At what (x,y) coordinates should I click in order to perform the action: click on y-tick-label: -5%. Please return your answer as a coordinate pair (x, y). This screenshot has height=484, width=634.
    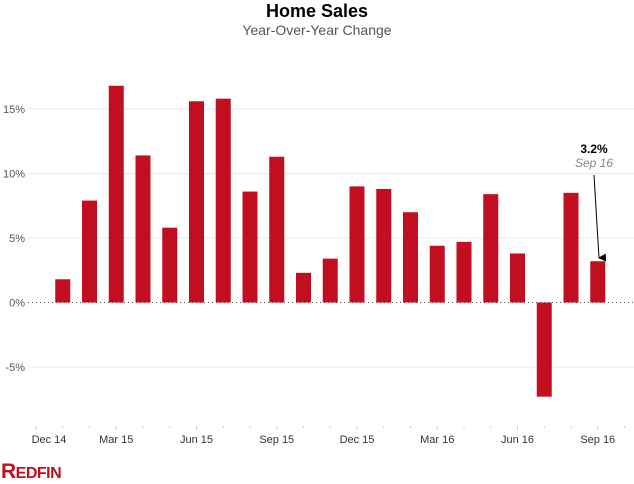
    Looking at the image, I should click on (15, 368).